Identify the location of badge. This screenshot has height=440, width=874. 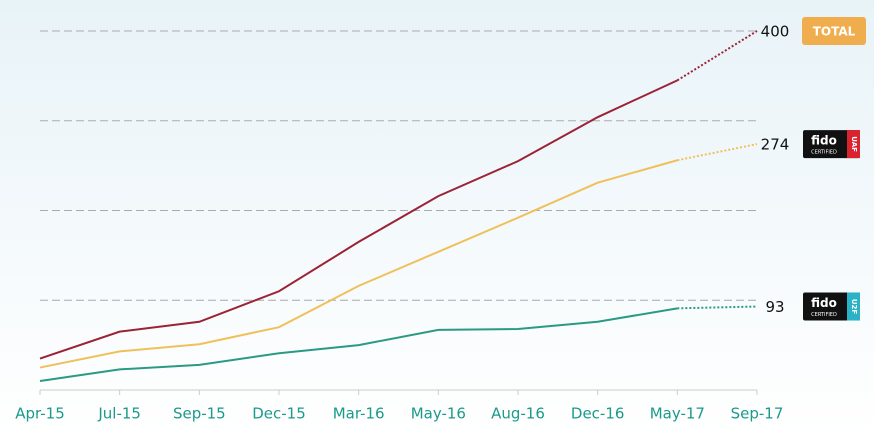
(834, 31).